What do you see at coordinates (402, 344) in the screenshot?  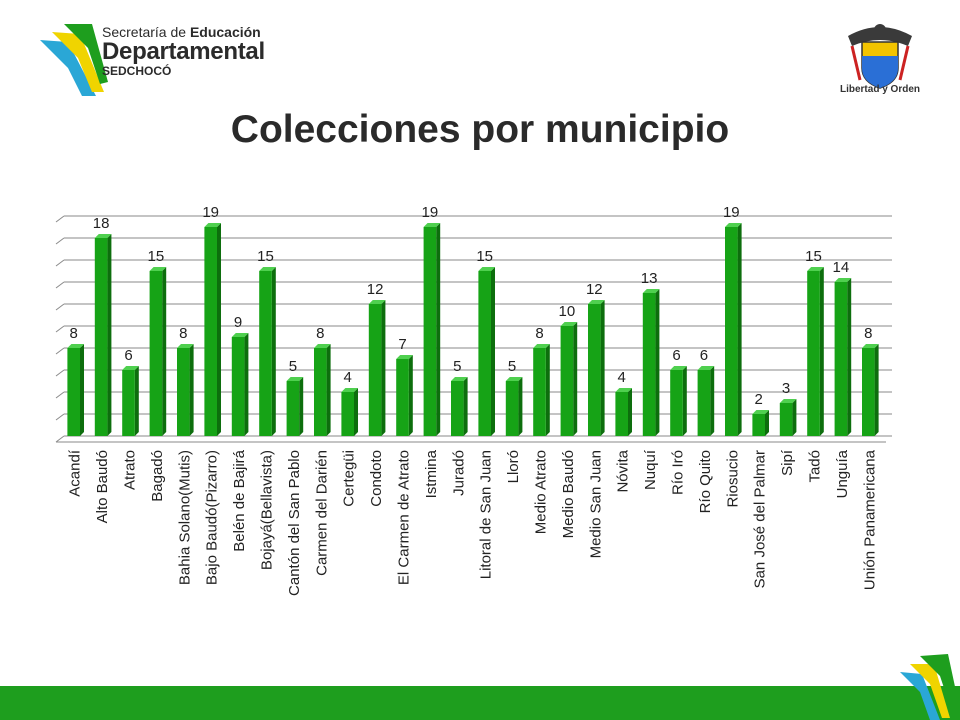 I see `data-label: 7` at bounding box center [402, 344].